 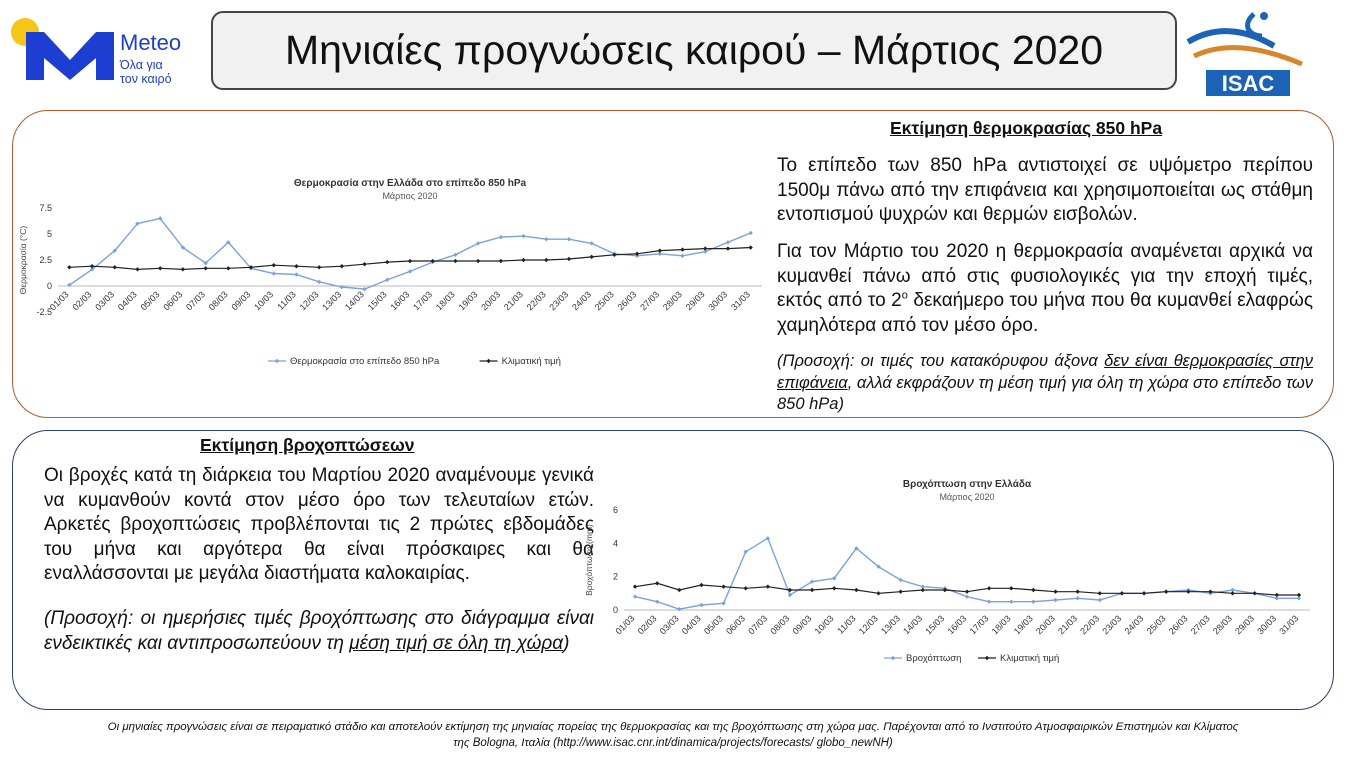 What do you see at coordinates (890, 624) in the screenshot?
I see `x-tick-label: 13/03` at bounding box center [890, 624].